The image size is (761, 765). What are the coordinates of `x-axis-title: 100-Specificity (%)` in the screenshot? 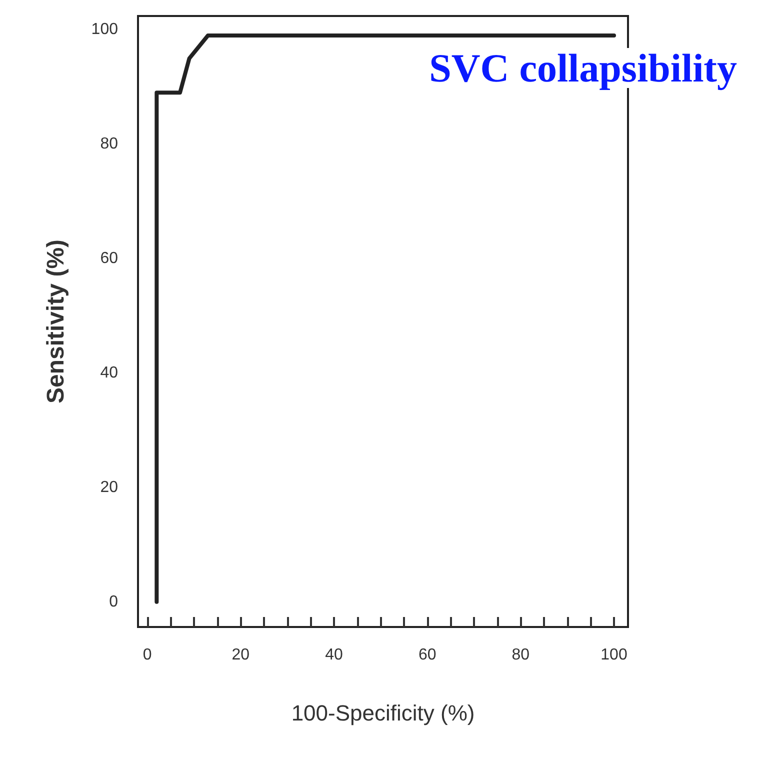 It's located at (383, 713).